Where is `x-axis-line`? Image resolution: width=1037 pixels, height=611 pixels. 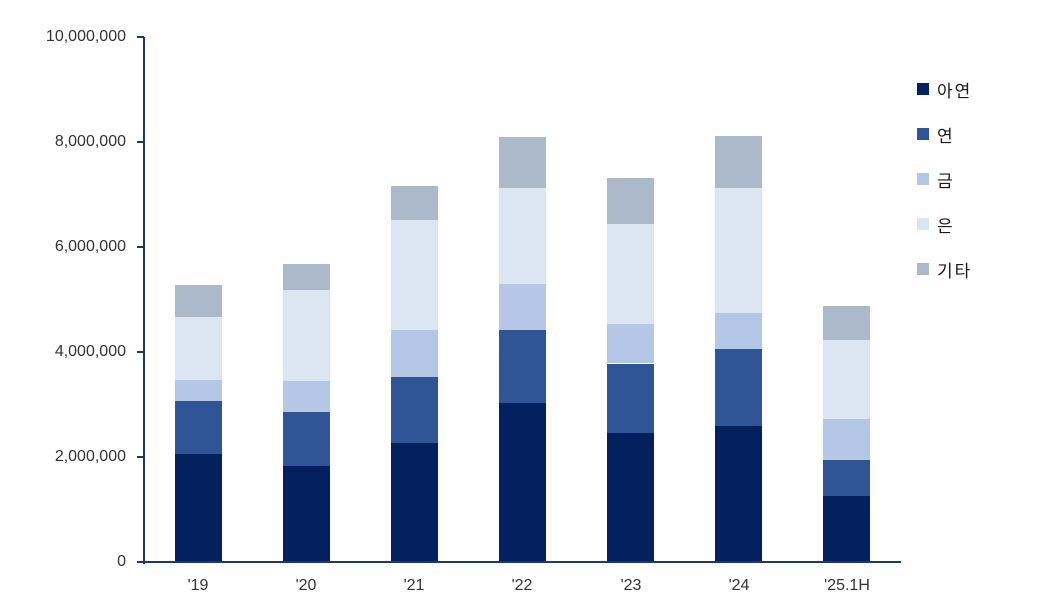 x-axis-line is located at coordinates (519, 562).